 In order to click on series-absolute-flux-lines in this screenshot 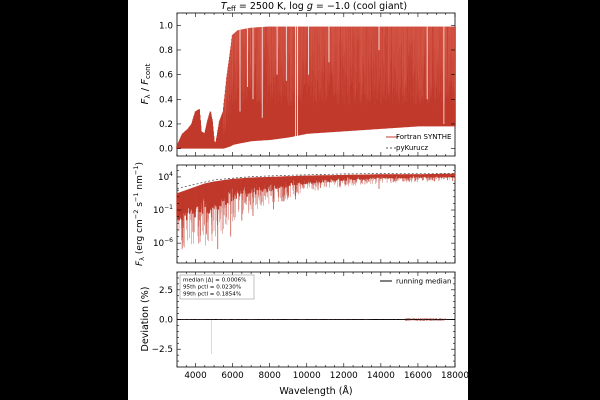, I will do `click(316, 211)`.